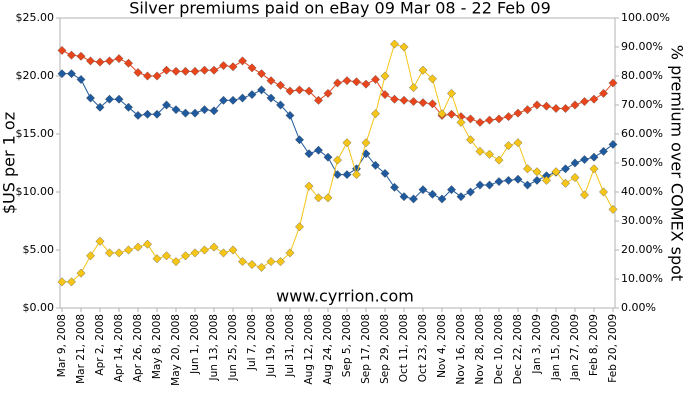  Describe the element at coordinates (638, 307) in the screenshot. I see `y2-tick-label: 0.00%` at that location.